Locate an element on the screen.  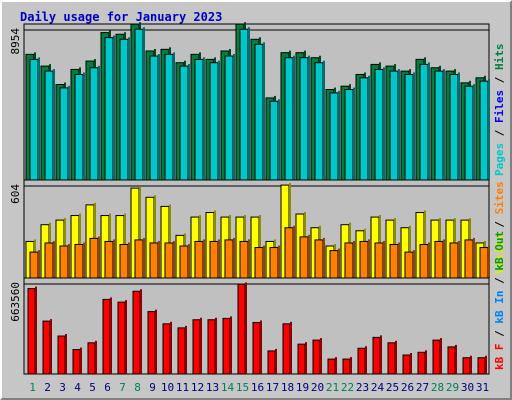
day-label: 29 is located at coordinates (452, 387).